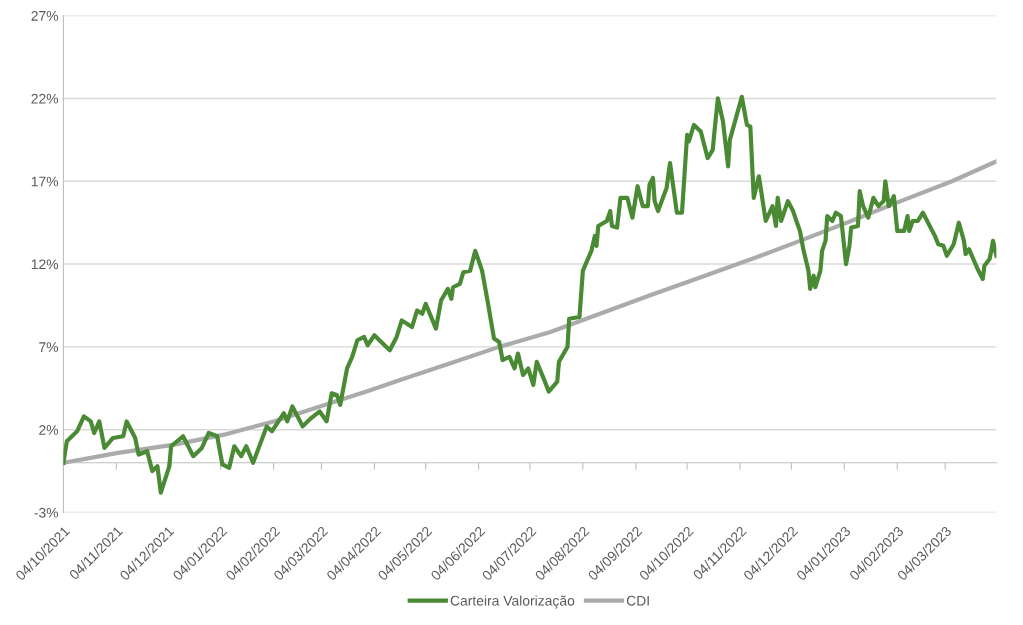 The height and width of the screenshot is (625, 1023). Describe the element at coordinates (45, 15) in the screenshot. I see `y-tick-label: 27%` at that location.